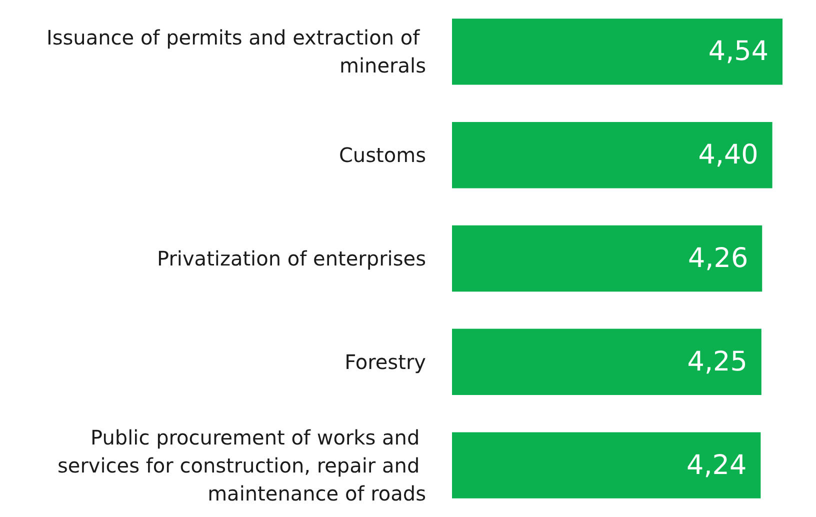 The image size is (816, 517). I want to click on y-tick-label: Issuance of permits and extraction of minerals, so click(236, 52).